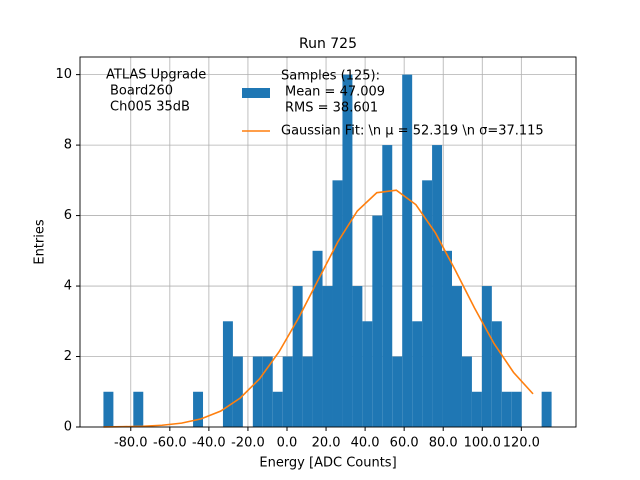 This screenshot has height=480, width=640. What do you see at coordinates (330, 76) in the screenshot?
I see `legend-label: Samples (125):` at bounding box center [330, 76].